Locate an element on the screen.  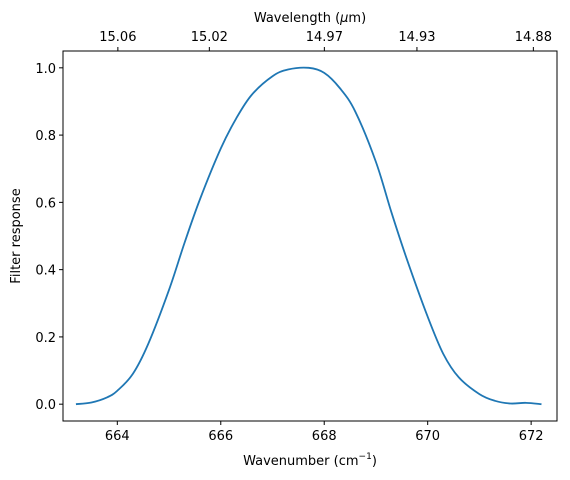
x-axis-label: Wavenumber (cm−1) is located at coordinates (310, 460).